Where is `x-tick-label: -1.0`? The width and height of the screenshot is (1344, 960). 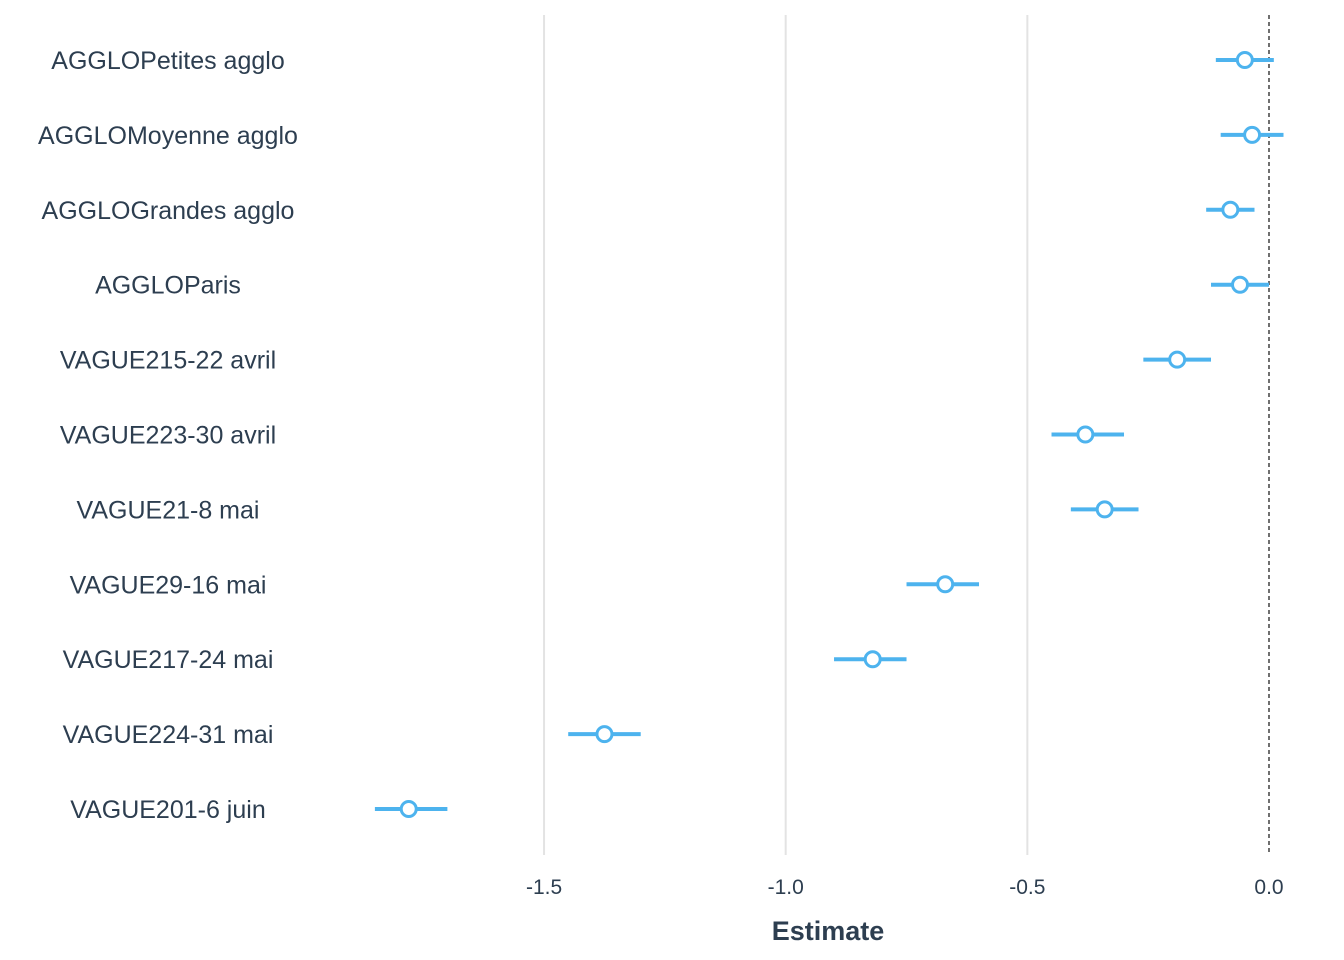
x-tick-label: -1.0 is located at coordinates (786, 887).